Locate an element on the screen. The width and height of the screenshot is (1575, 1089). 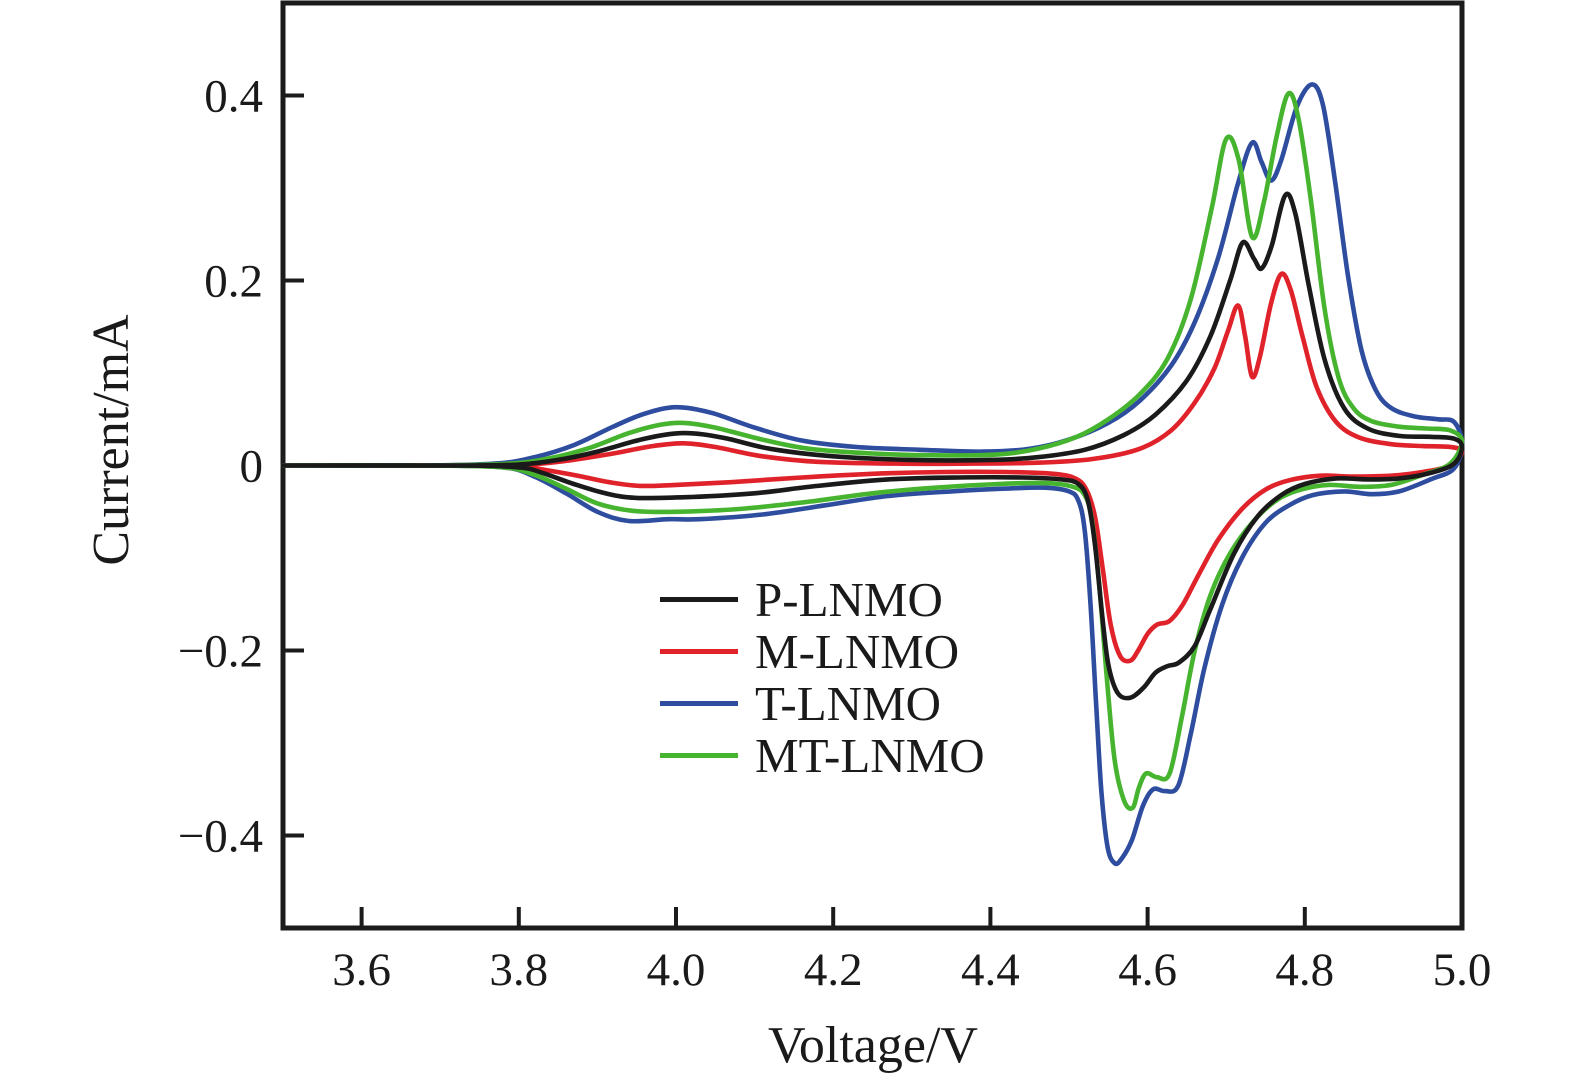
legend-item-m-lnmo: M-LNMO is located at coordinates (822, 651).